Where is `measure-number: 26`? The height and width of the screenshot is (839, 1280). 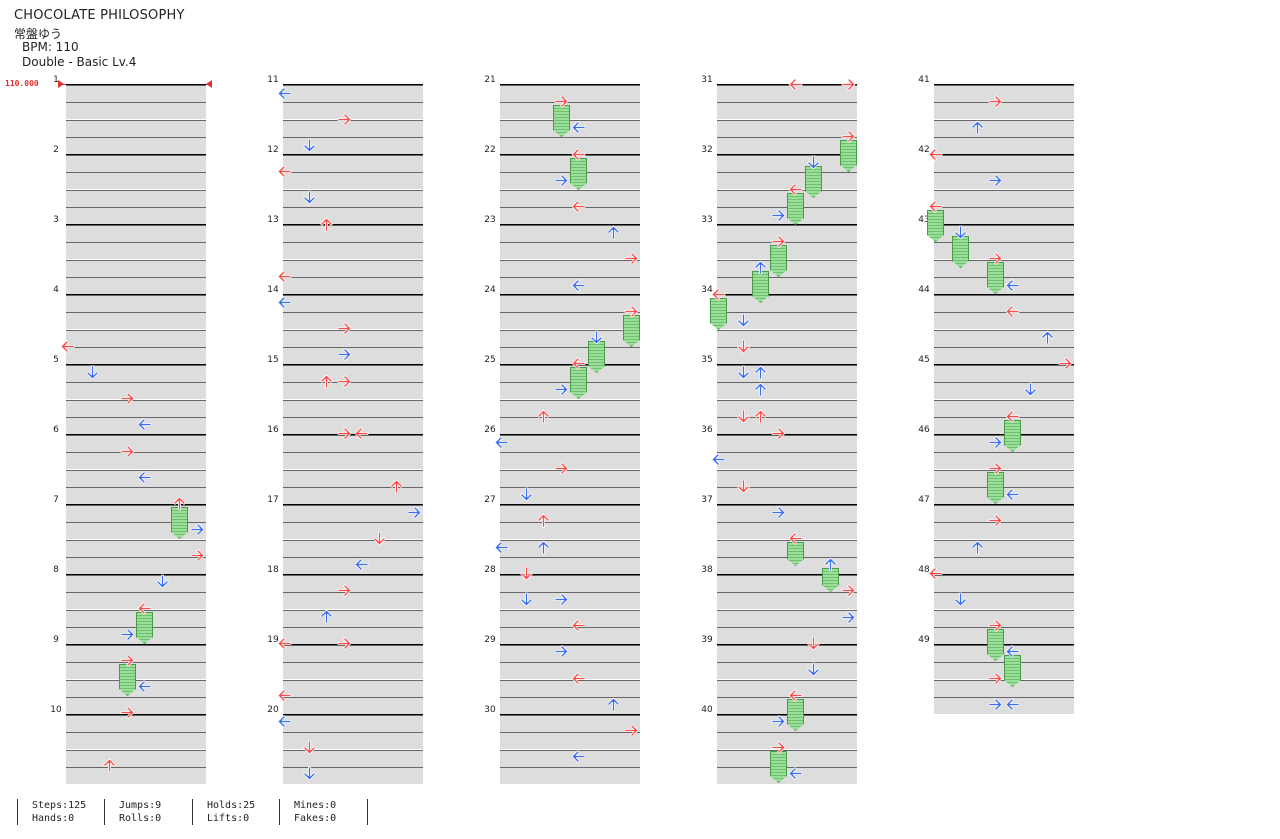 measure-number: 26 is located at coordinates (490, 430).